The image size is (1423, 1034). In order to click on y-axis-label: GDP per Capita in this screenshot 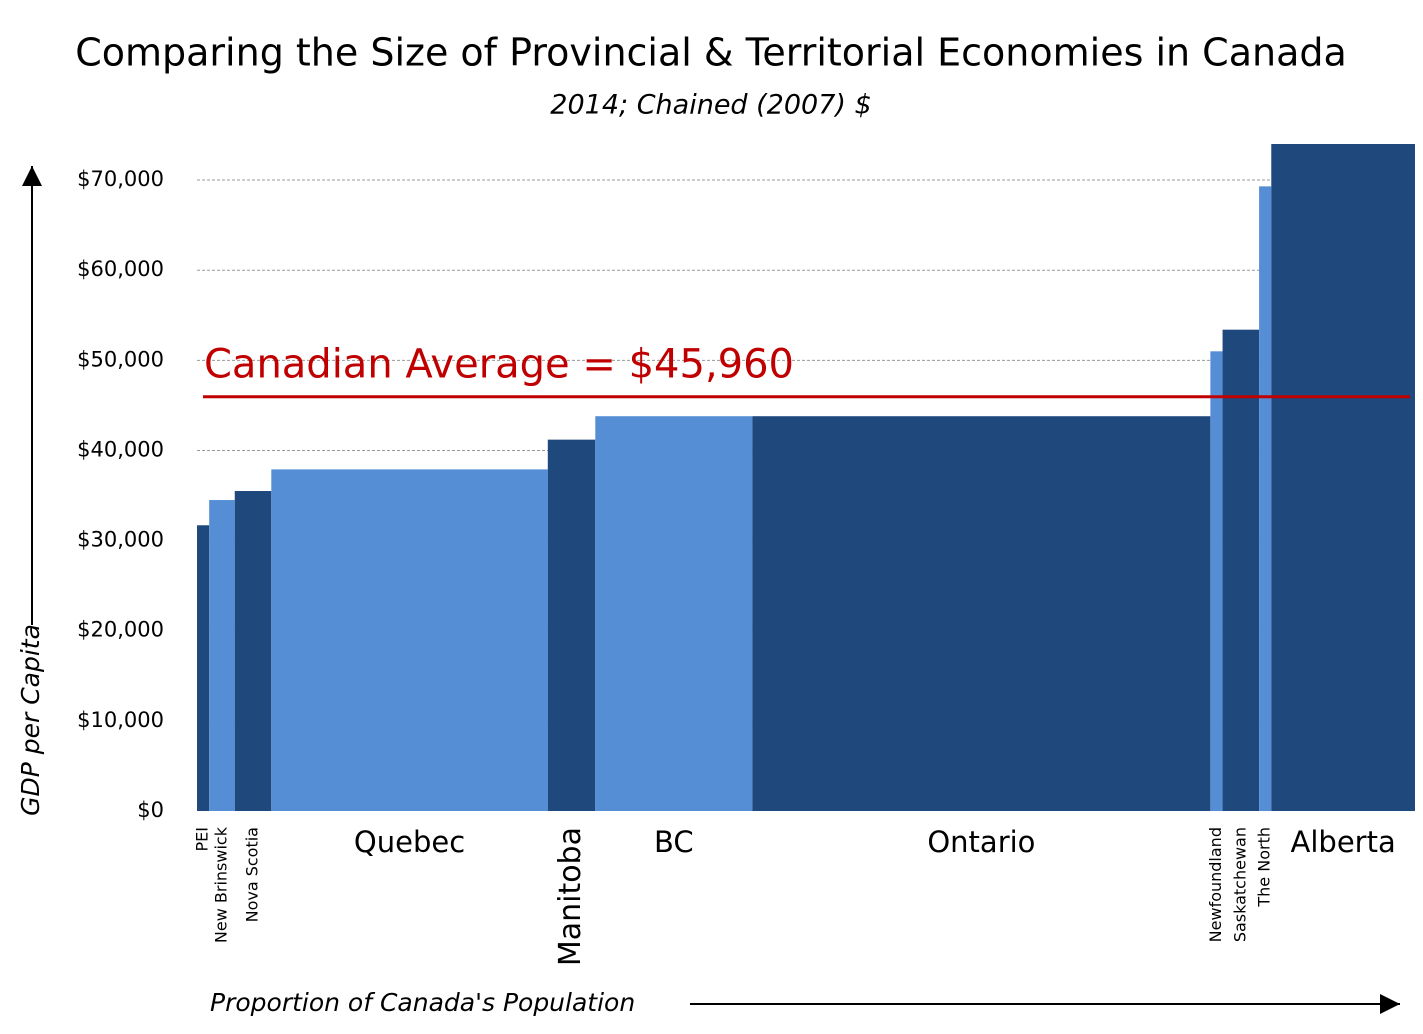, I will do `click(30, 720)`.